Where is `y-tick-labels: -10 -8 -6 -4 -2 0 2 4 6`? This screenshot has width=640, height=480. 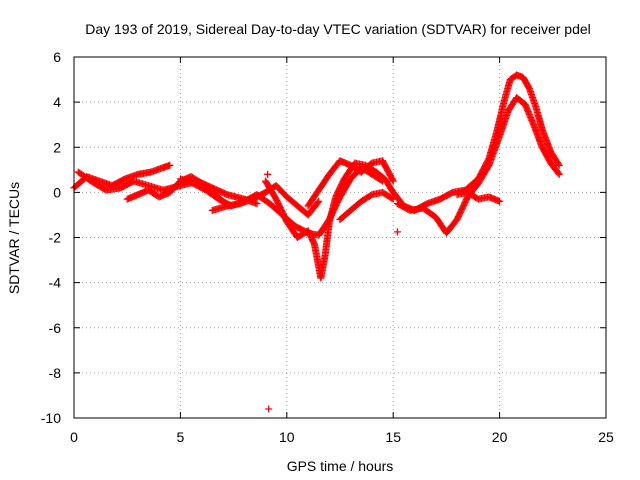
y-tick-labels: -10 -8 -6 -4 -2 0 2 4 6 is located at coordinates (51, 237).